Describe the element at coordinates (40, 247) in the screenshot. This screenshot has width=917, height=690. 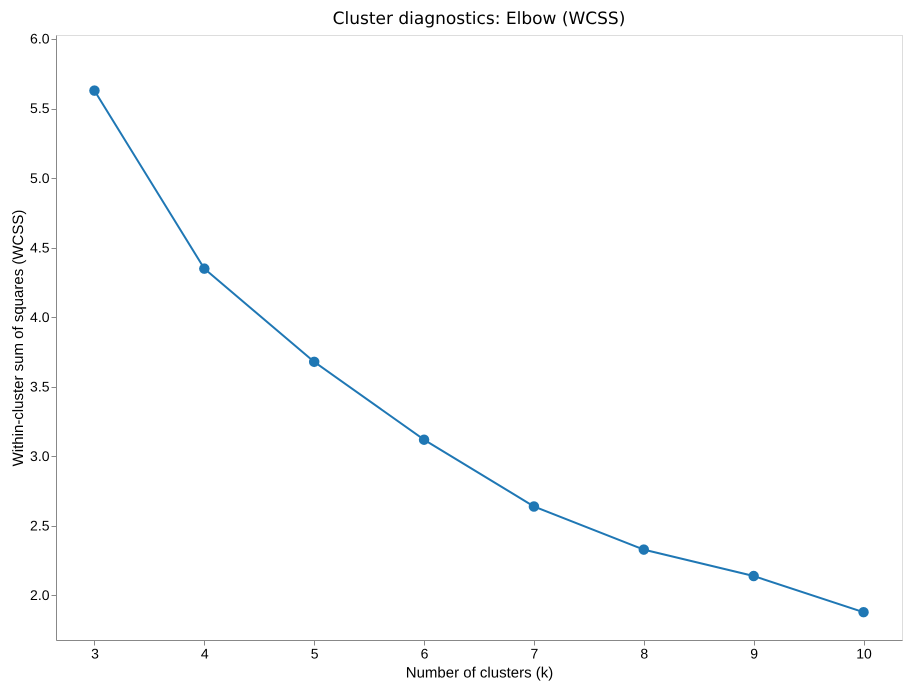
I see `y-tick-label: 4.5` at that location.